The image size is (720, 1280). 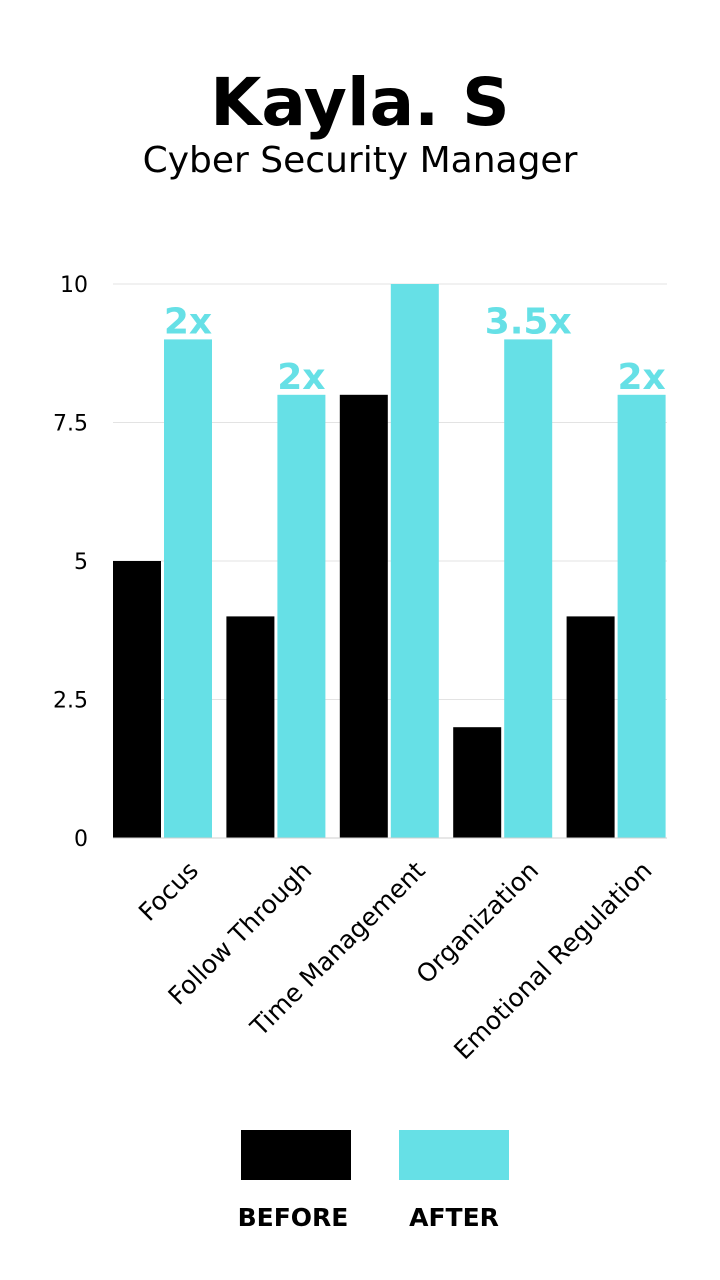 What do you see at coordinates (552, 960) in the screenshot?
I see `x-category-label: Emotional Regulation` at bounding box center [552, 960].